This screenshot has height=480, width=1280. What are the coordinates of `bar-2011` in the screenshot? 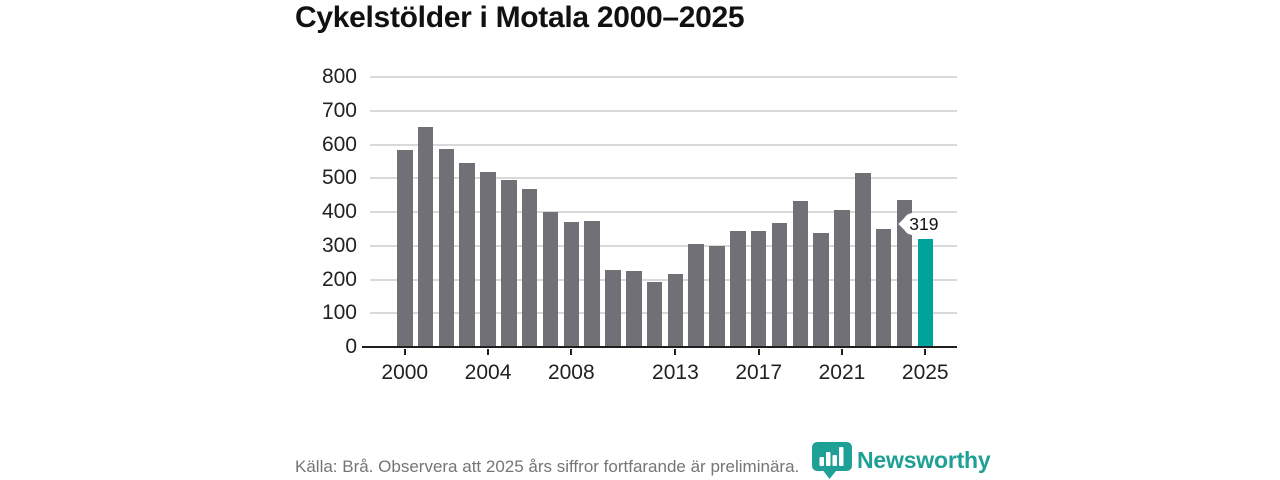 It's located at (634, 308).